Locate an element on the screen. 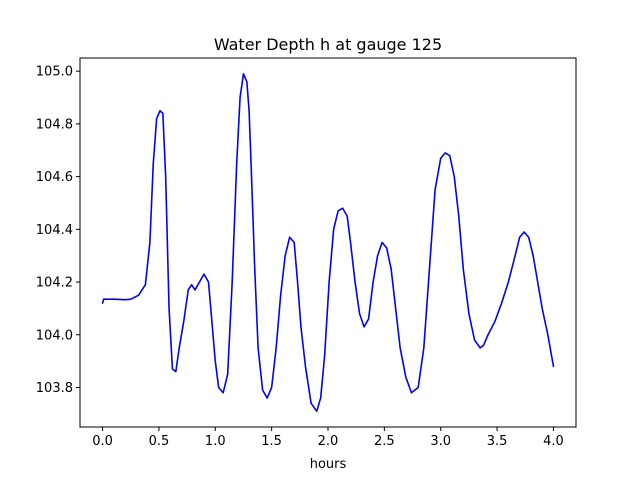 This screenshot has height=480, width=640. x-tick-label: 0.0 is located at coordinates (102, 441).